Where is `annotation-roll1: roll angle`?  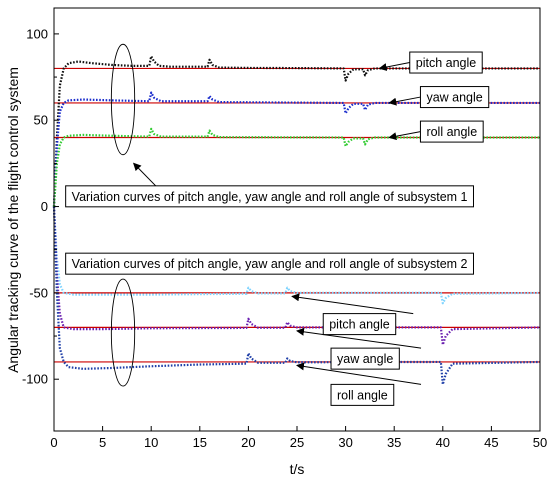
annotation-roll1: roll angle is located at coordinates (436, 131).